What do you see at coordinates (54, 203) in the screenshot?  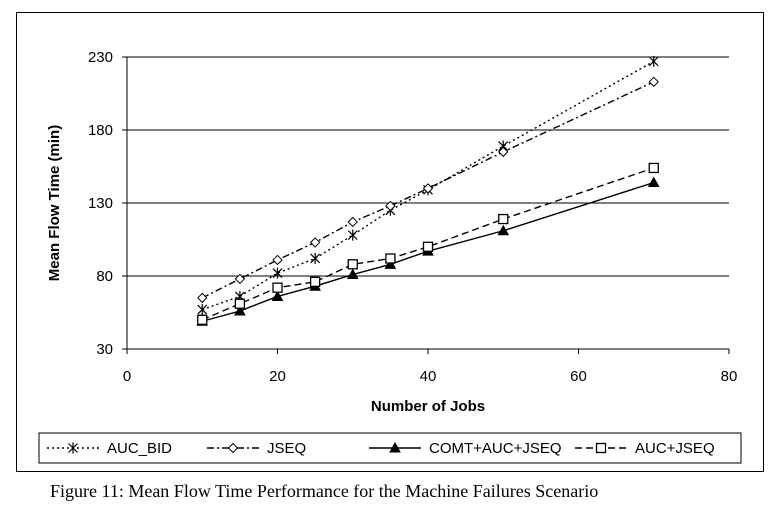 I see `y-axis-title: Mean Flow Time (min)` at bounding box center [54, 203].